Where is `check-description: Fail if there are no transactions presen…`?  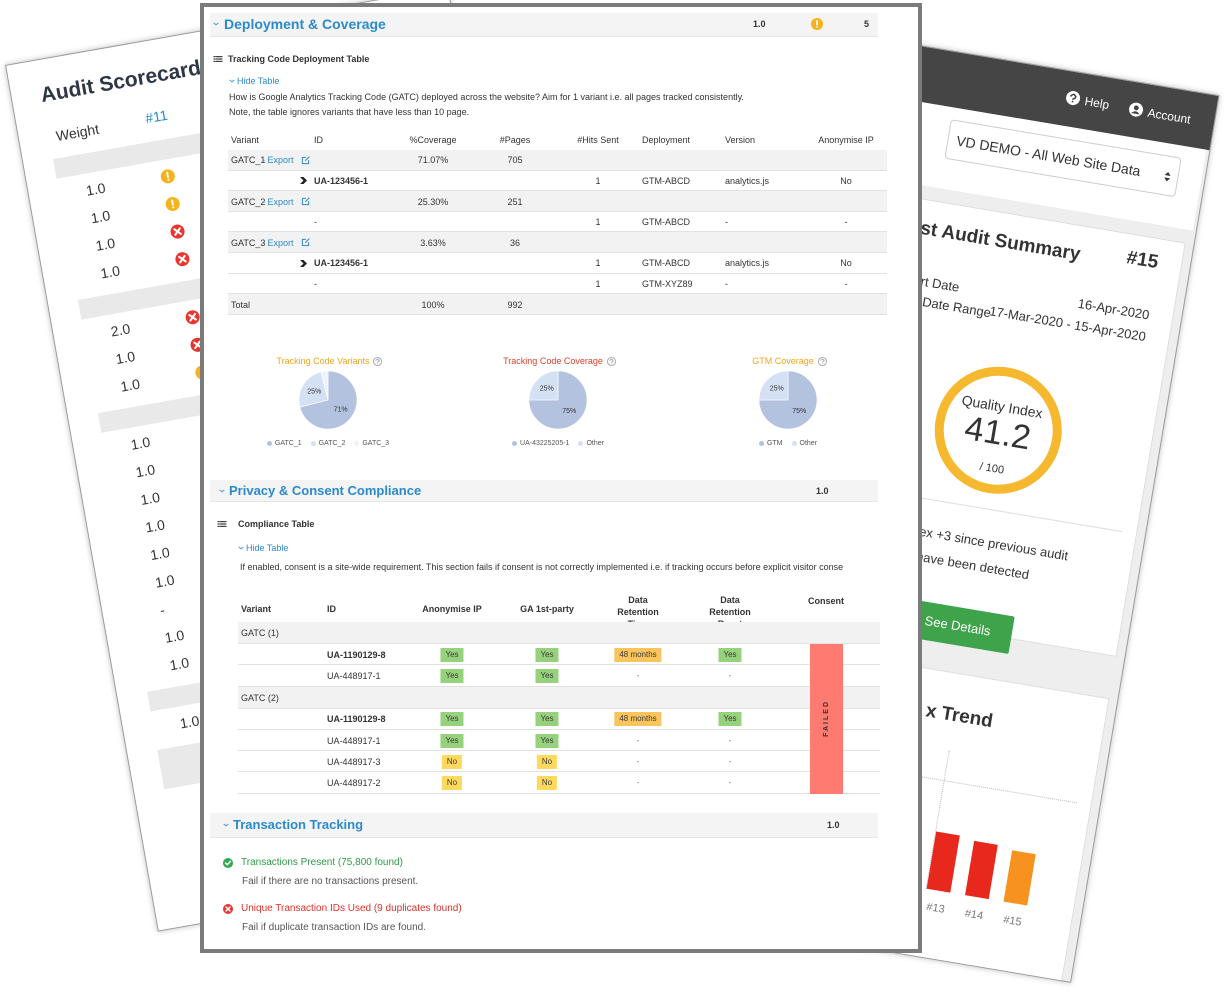
check-description: Fail if there are no transactions presen… is located at coordinates (330, 881).